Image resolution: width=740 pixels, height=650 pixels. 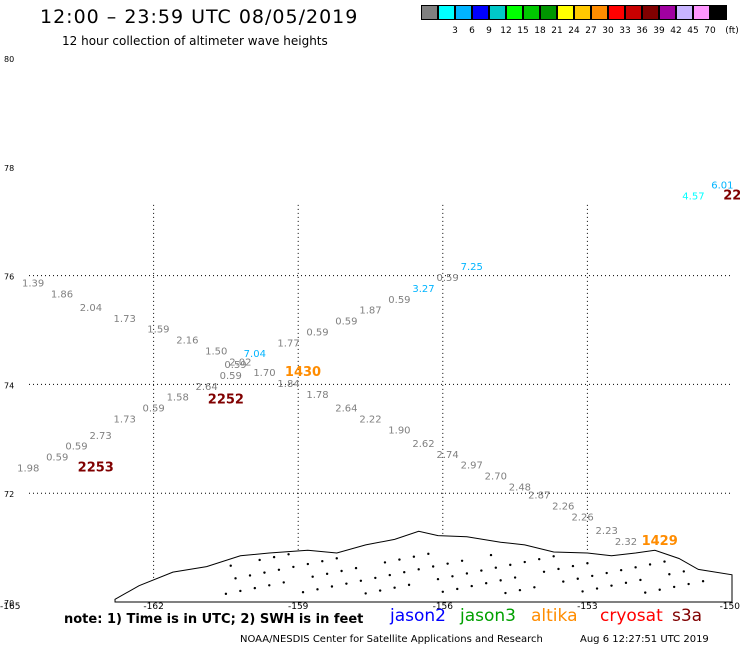 What do you see at coordinates (9, 277) in the screenshot?
I see `lat-label: 76` at bounding box center [9, 277].